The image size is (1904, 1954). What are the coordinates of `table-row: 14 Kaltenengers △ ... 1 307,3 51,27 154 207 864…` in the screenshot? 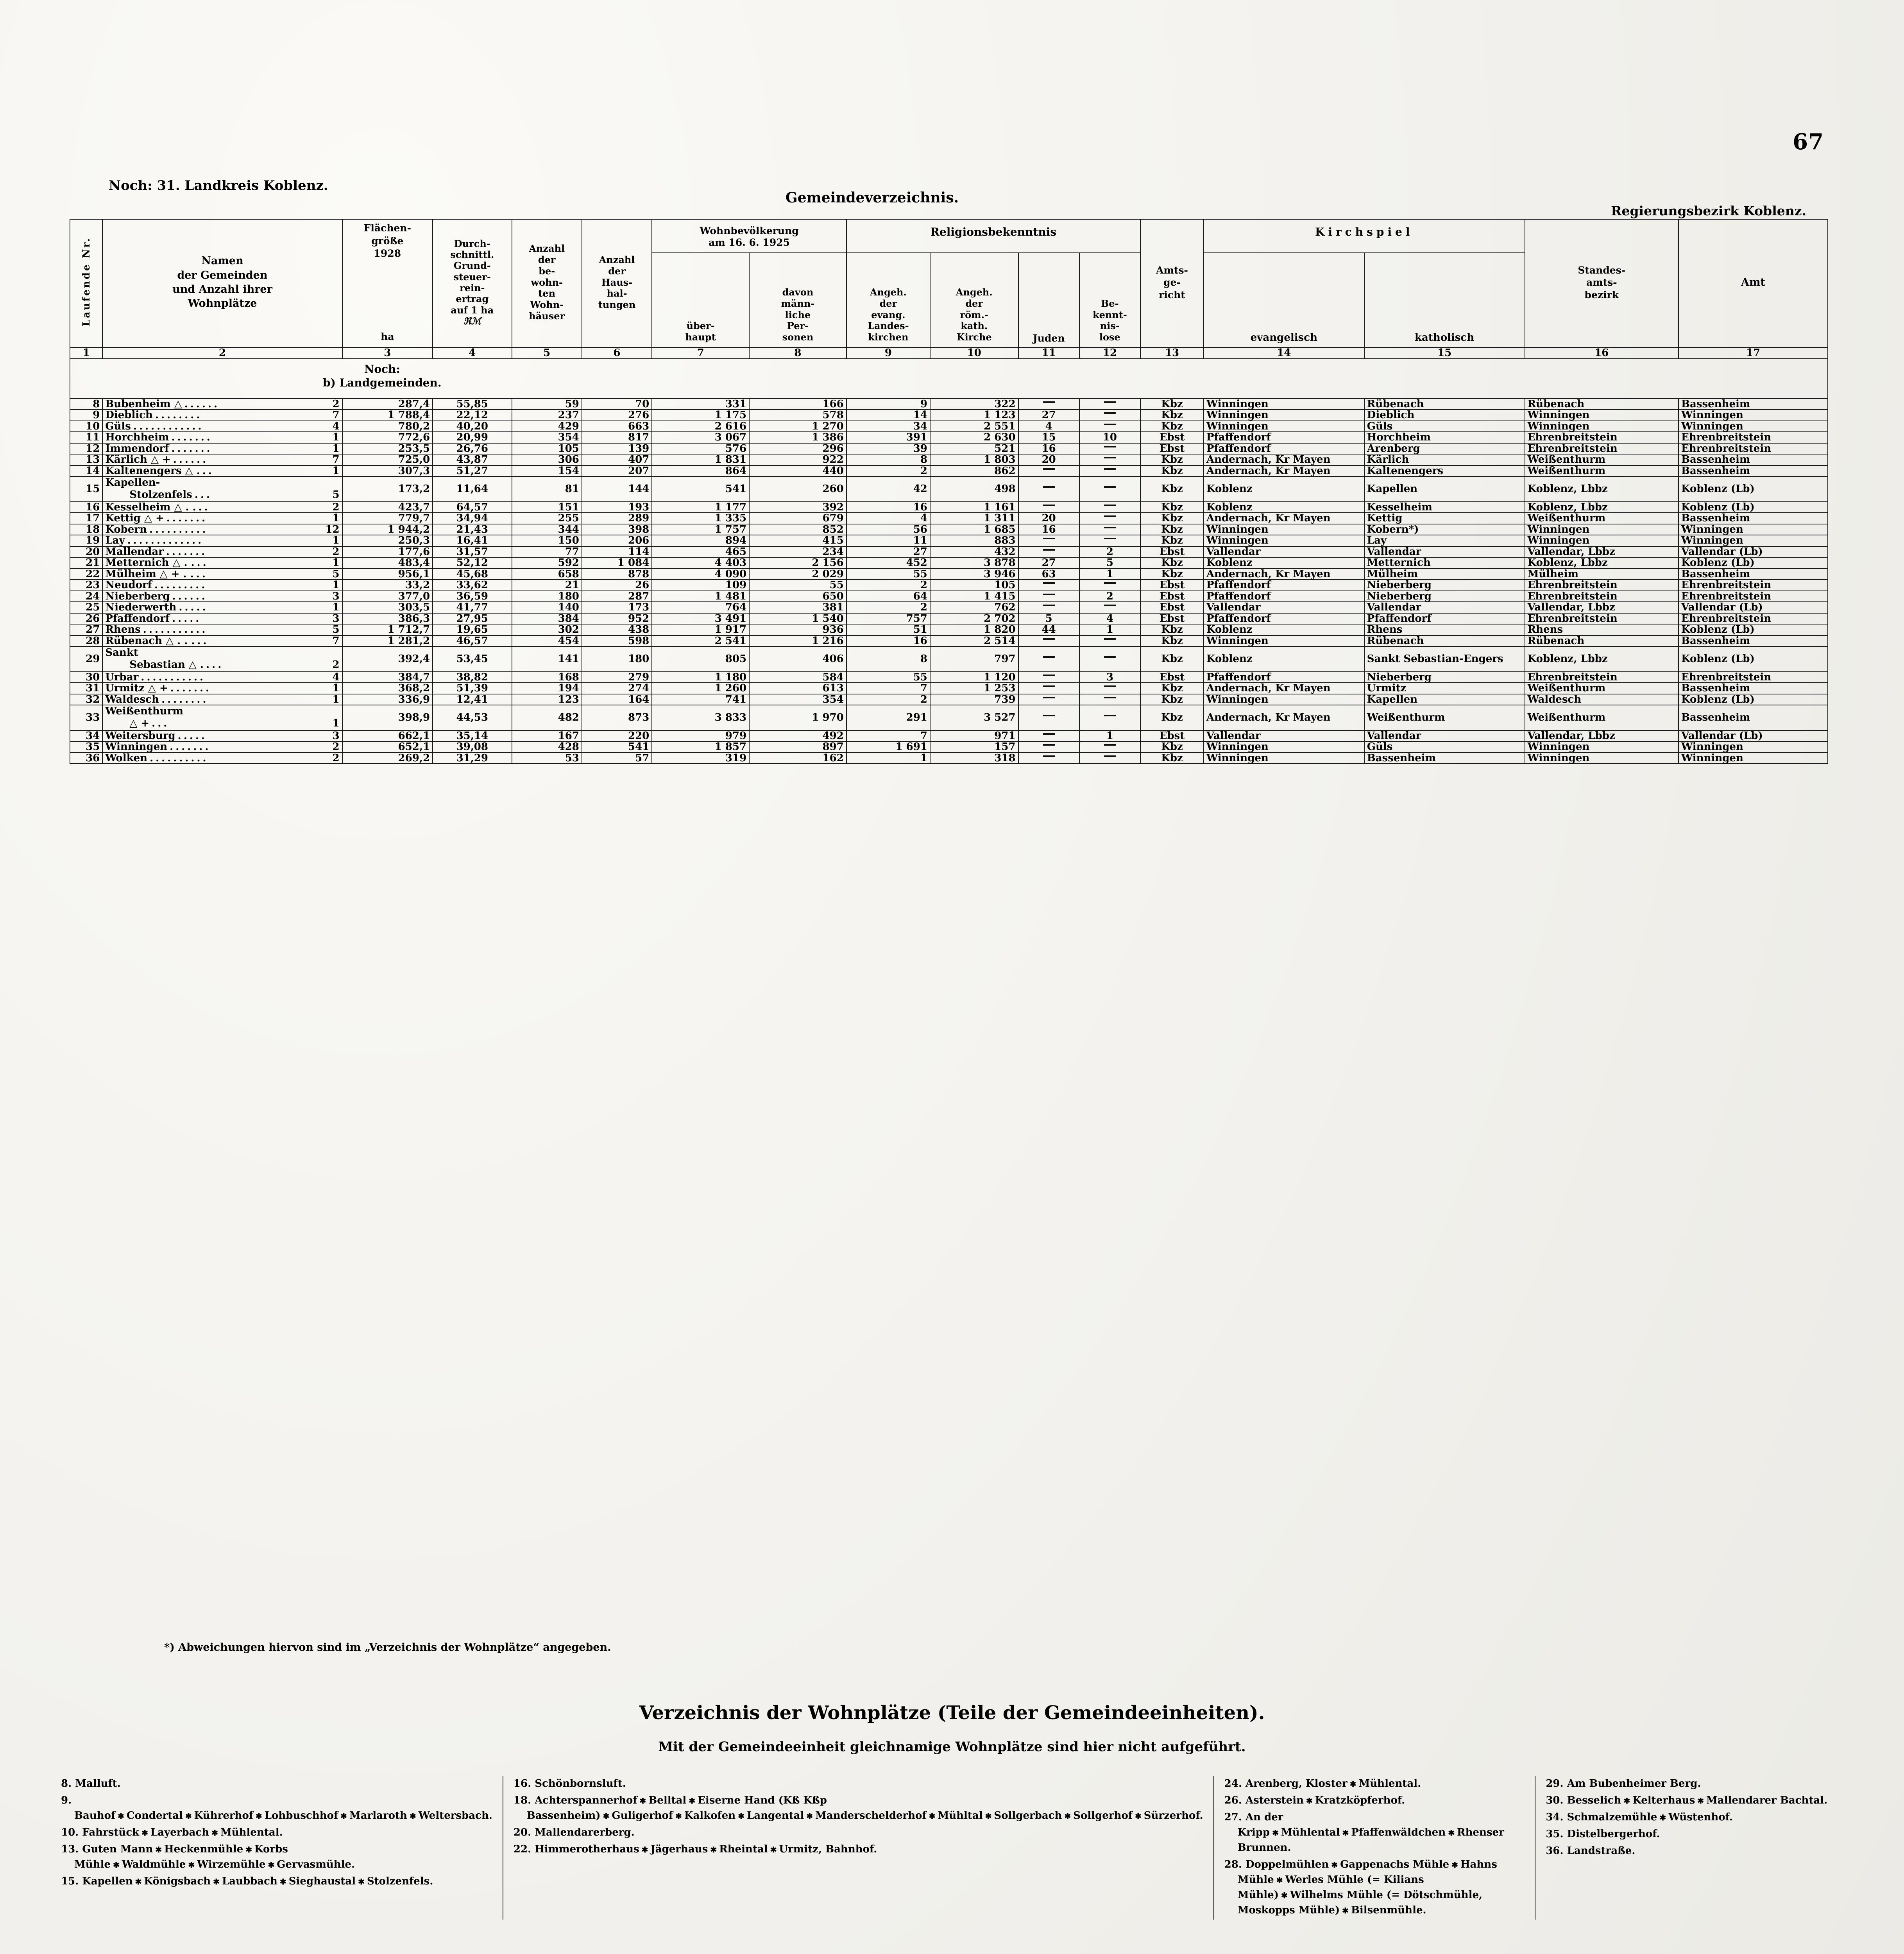 It's located at (948, 471).